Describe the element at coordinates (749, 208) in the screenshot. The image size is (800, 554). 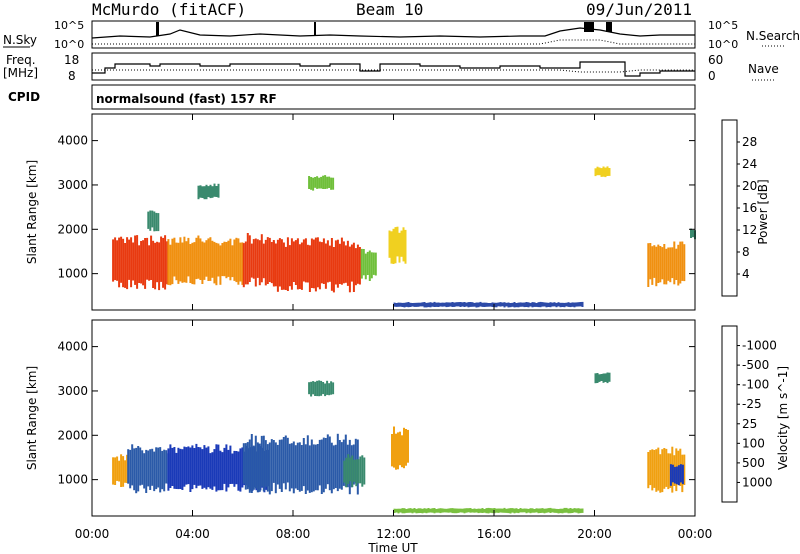
I see `power-cbar-label-3: 16` at that location.